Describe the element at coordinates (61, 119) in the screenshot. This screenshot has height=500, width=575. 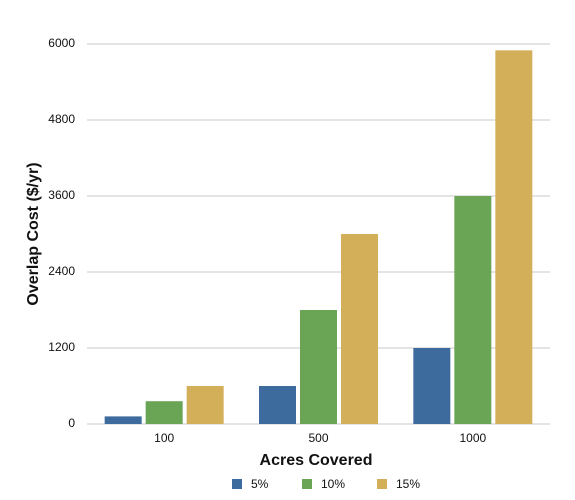
I see `y-tick-label: 4800` at that location.